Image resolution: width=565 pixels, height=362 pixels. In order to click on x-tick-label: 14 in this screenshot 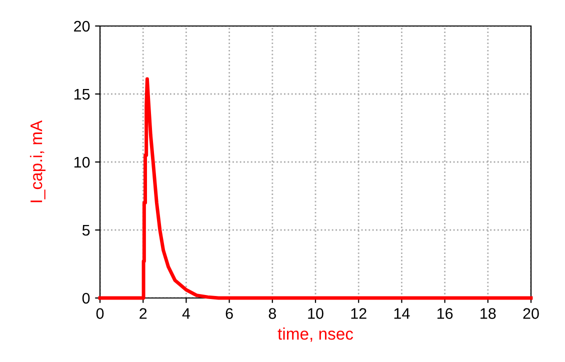, I will do `click(402, 313)`.